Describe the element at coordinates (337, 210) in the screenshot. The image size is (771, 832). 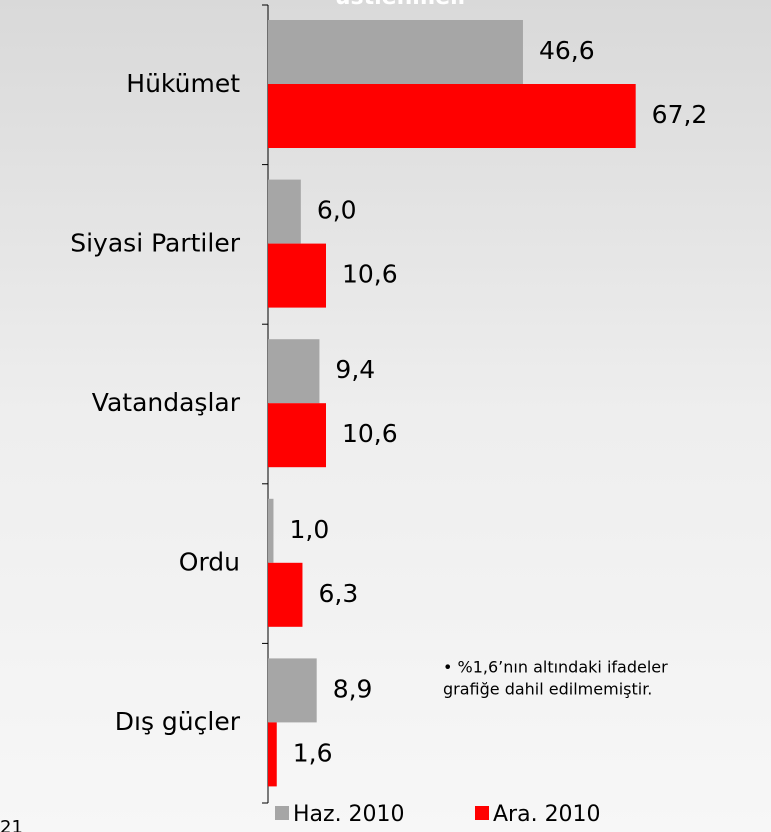
I see `value-label: 6,0` at that location.